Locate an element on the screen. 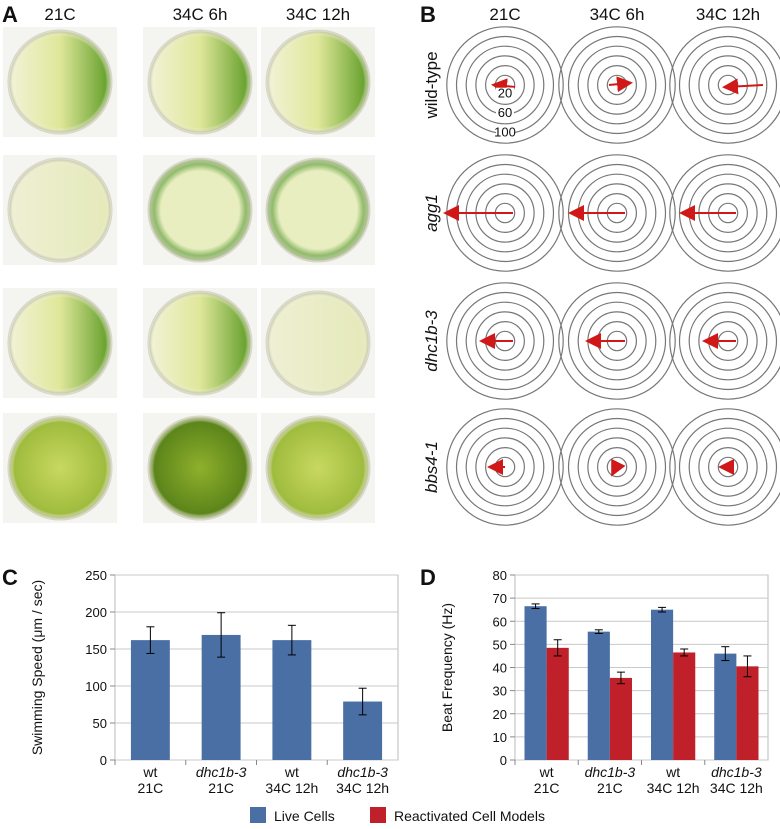 This screenshot has width=780, height=829. row-label: bbs4-1 is located at coordinates (431, 467).